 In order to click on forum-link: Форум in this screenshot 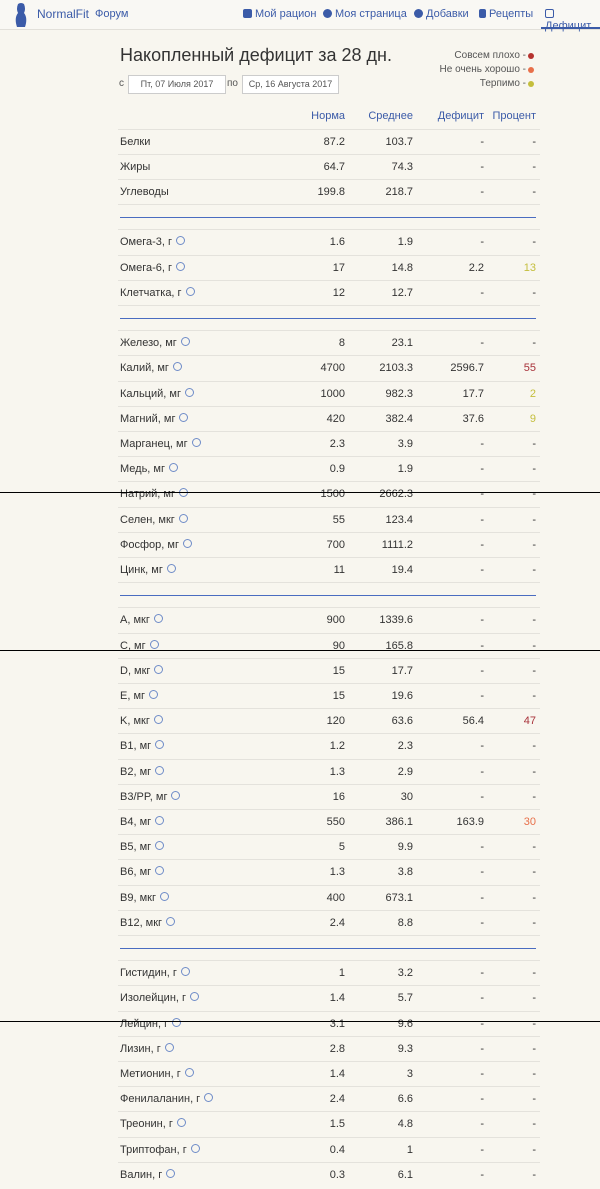, I will do `click(112, 14)`.